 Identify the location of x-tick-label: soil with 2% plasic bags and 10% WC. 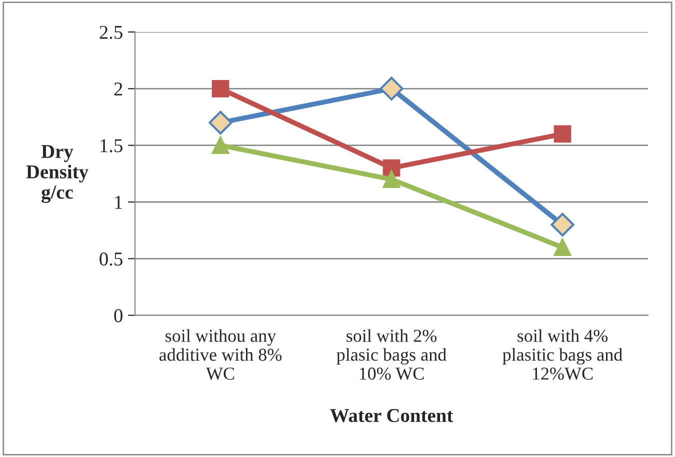
(391, 354).